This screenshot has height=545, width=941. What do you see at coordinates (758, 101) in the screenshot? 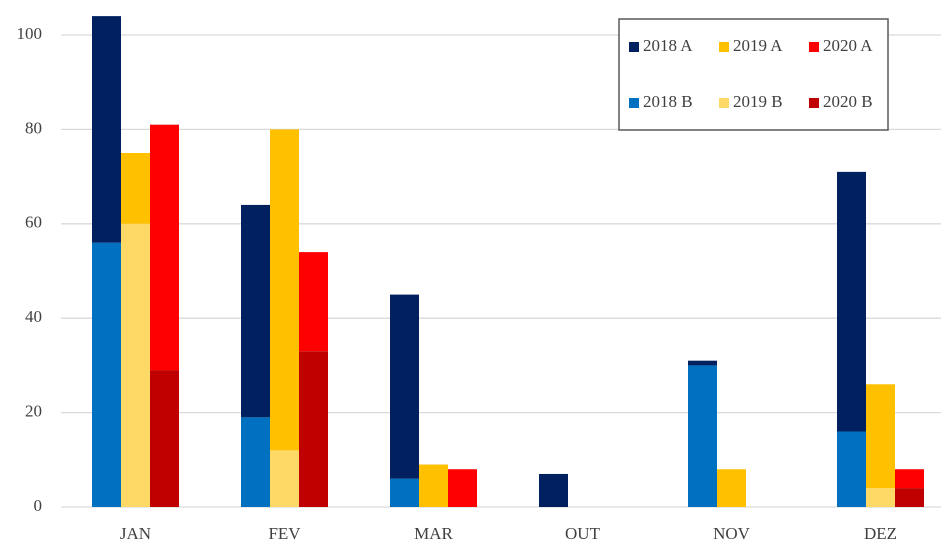
I see `legend-label: 2019 B` at bounding box center [758, 101].